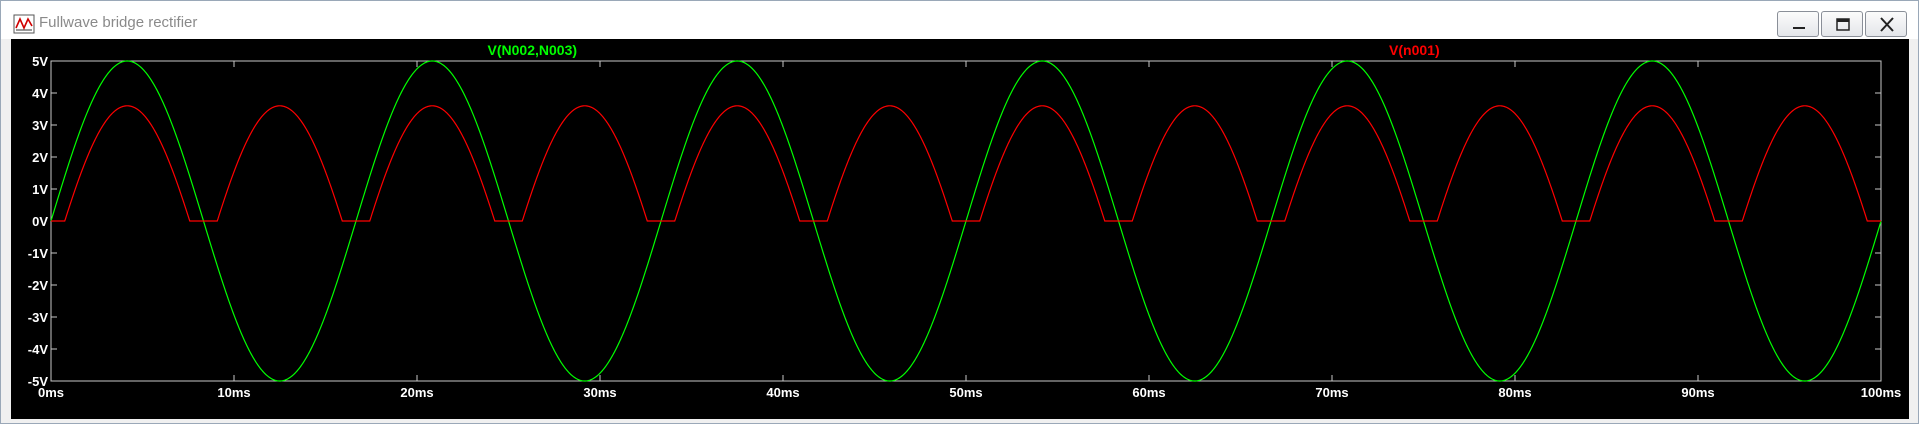  Describe the element at coordinates (38, 285) in the screenshot. I see `y-tick-label: -2V` at that location.